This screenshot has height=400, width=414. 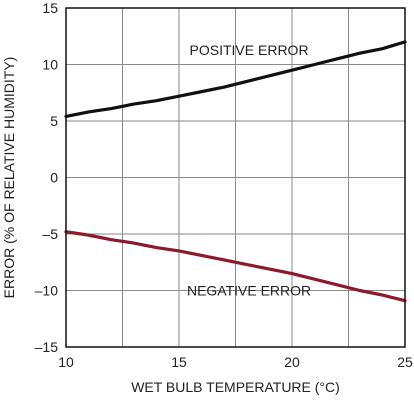 I want to click on positive-error-annotation: POSITIVE ERROR, so click(x=249, y=50).